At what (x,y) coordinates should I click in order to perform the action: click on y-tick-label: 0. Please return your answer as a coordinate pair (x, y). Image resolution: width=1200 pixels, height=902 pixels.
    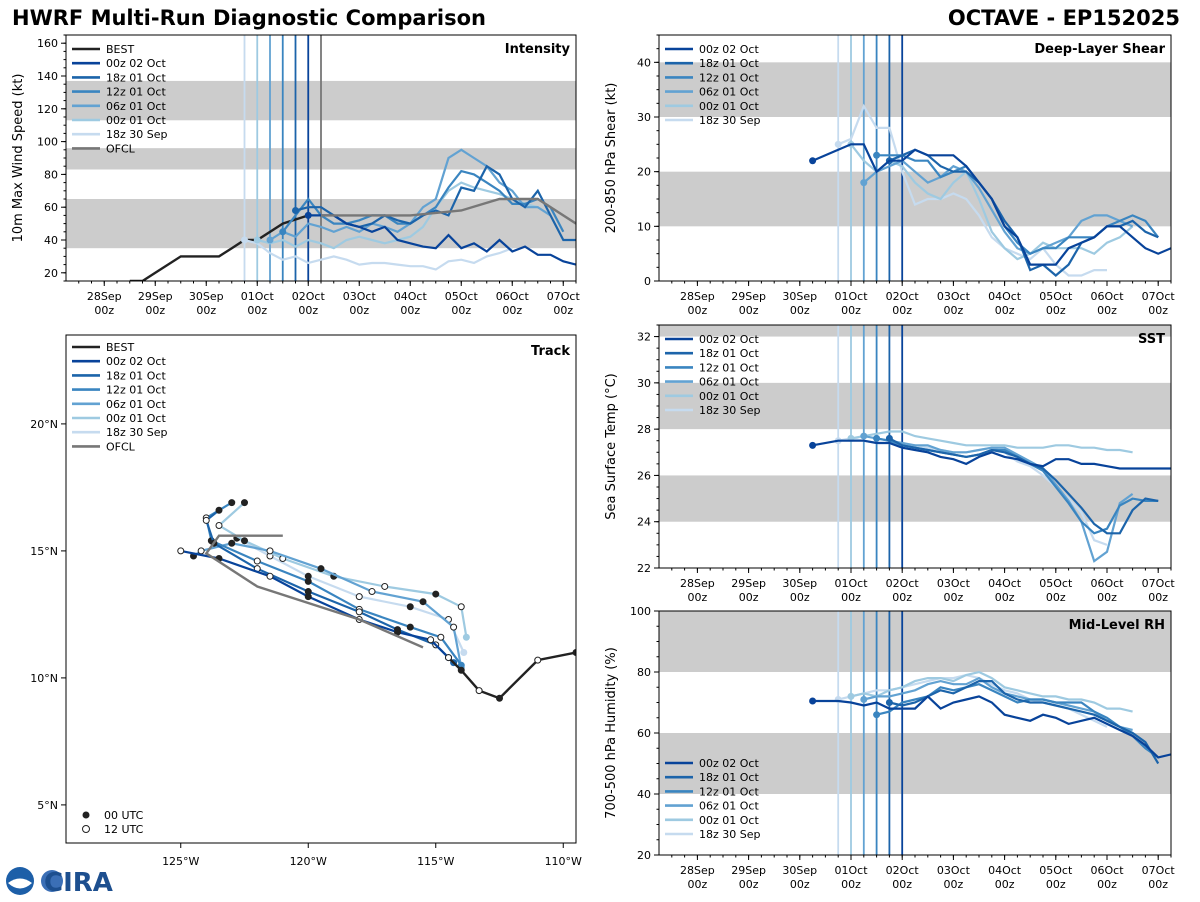
    Looking at the image, I should click on (647, 281).